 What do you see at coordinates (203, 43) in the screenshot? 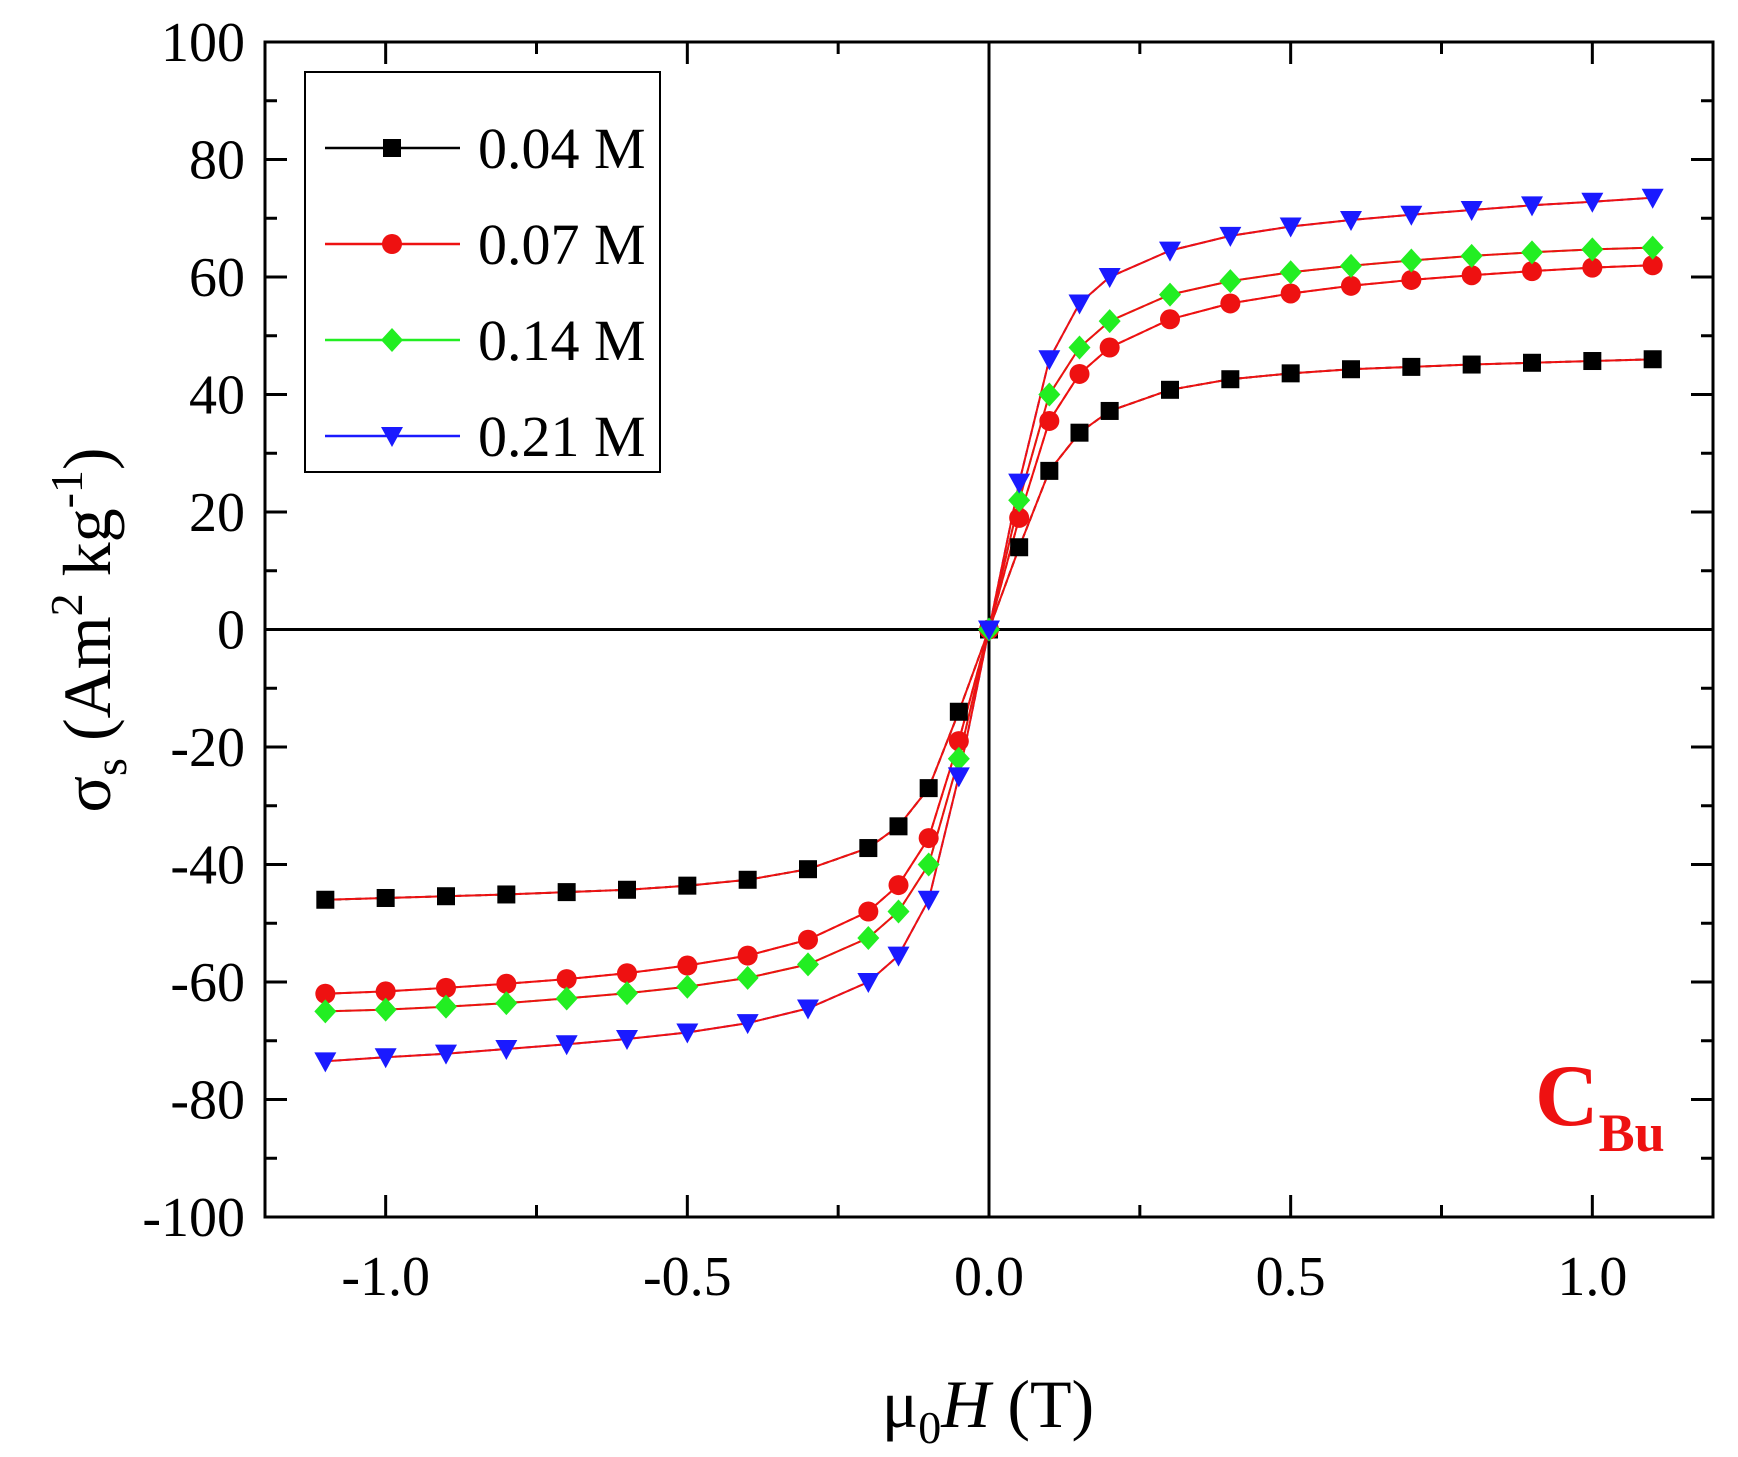
I see `y-tick-label: 100` at bounding box center [203, 43].